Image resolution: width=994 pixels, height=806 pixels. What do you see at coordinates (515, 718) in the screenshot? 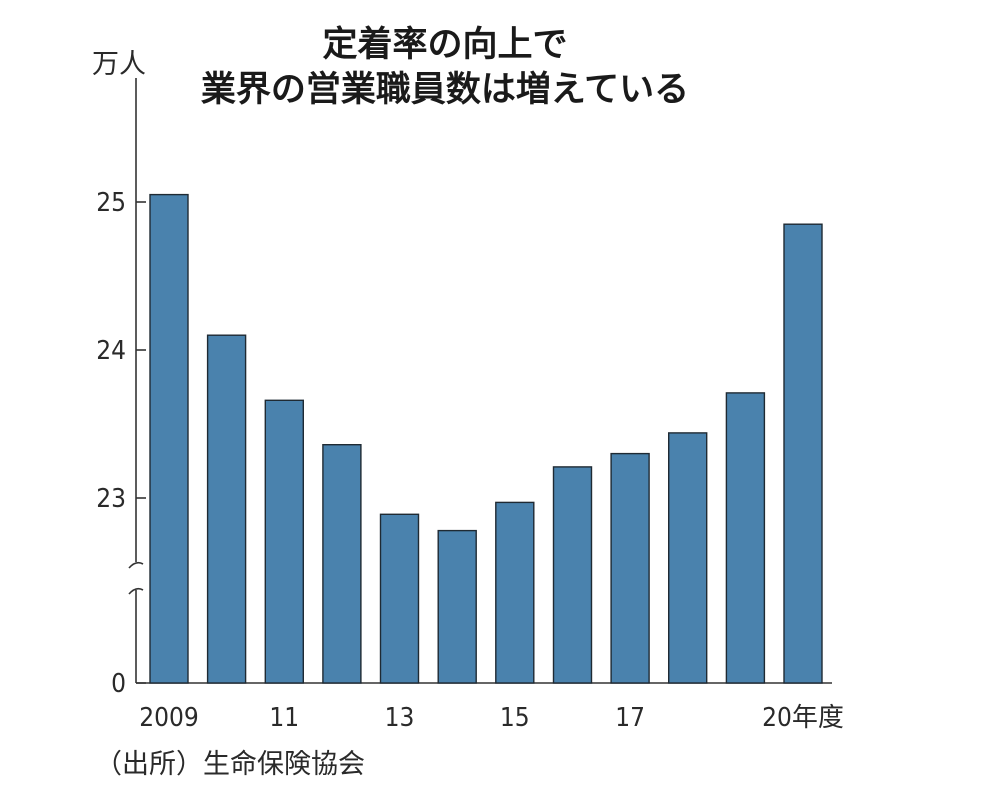
I see `x-tick-label: 15` at bounding box center [515, 718].